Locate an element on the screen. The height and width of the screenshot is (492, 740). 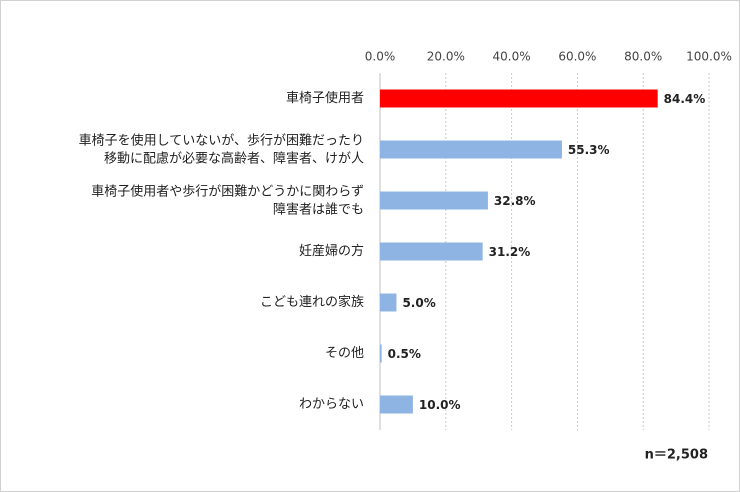
x-tick-label: 80.0% is located at coordinates (643, 57).